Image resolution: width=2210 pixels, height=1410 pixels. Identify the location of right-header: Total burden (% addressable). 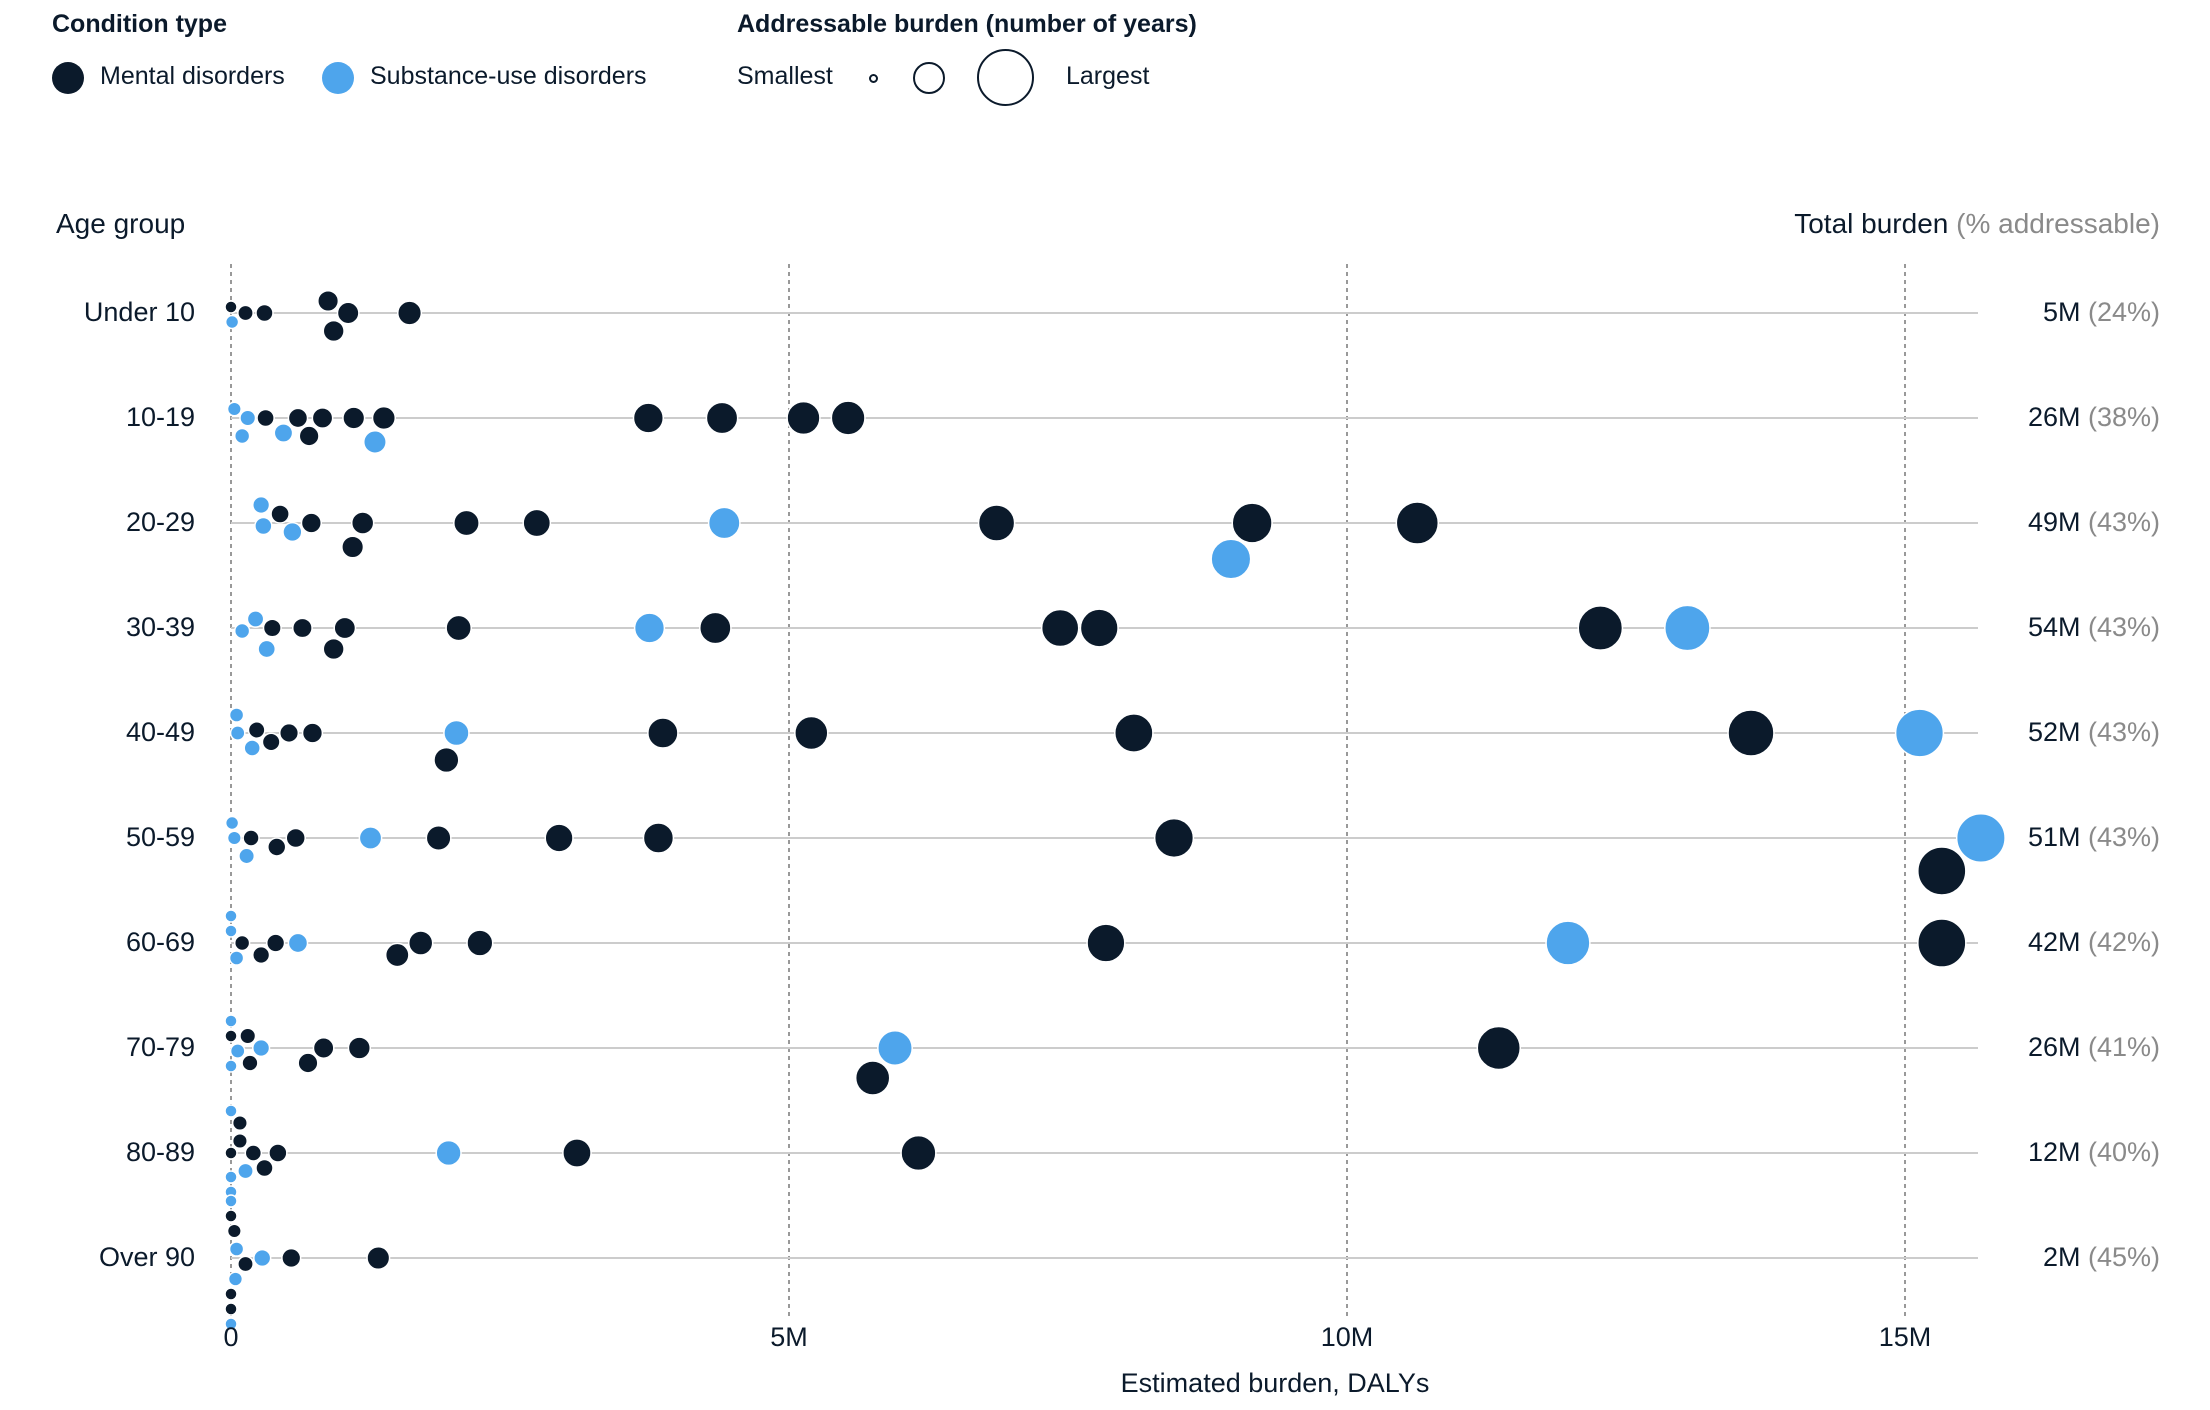
(1977, 224).